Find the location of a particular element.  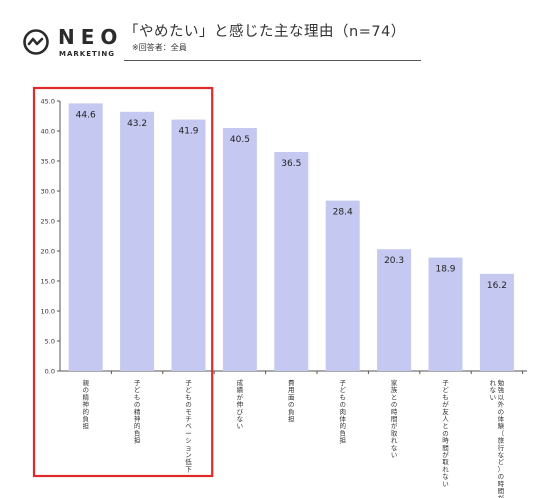

category-label-char: ） is located at coordinates (501, 469).